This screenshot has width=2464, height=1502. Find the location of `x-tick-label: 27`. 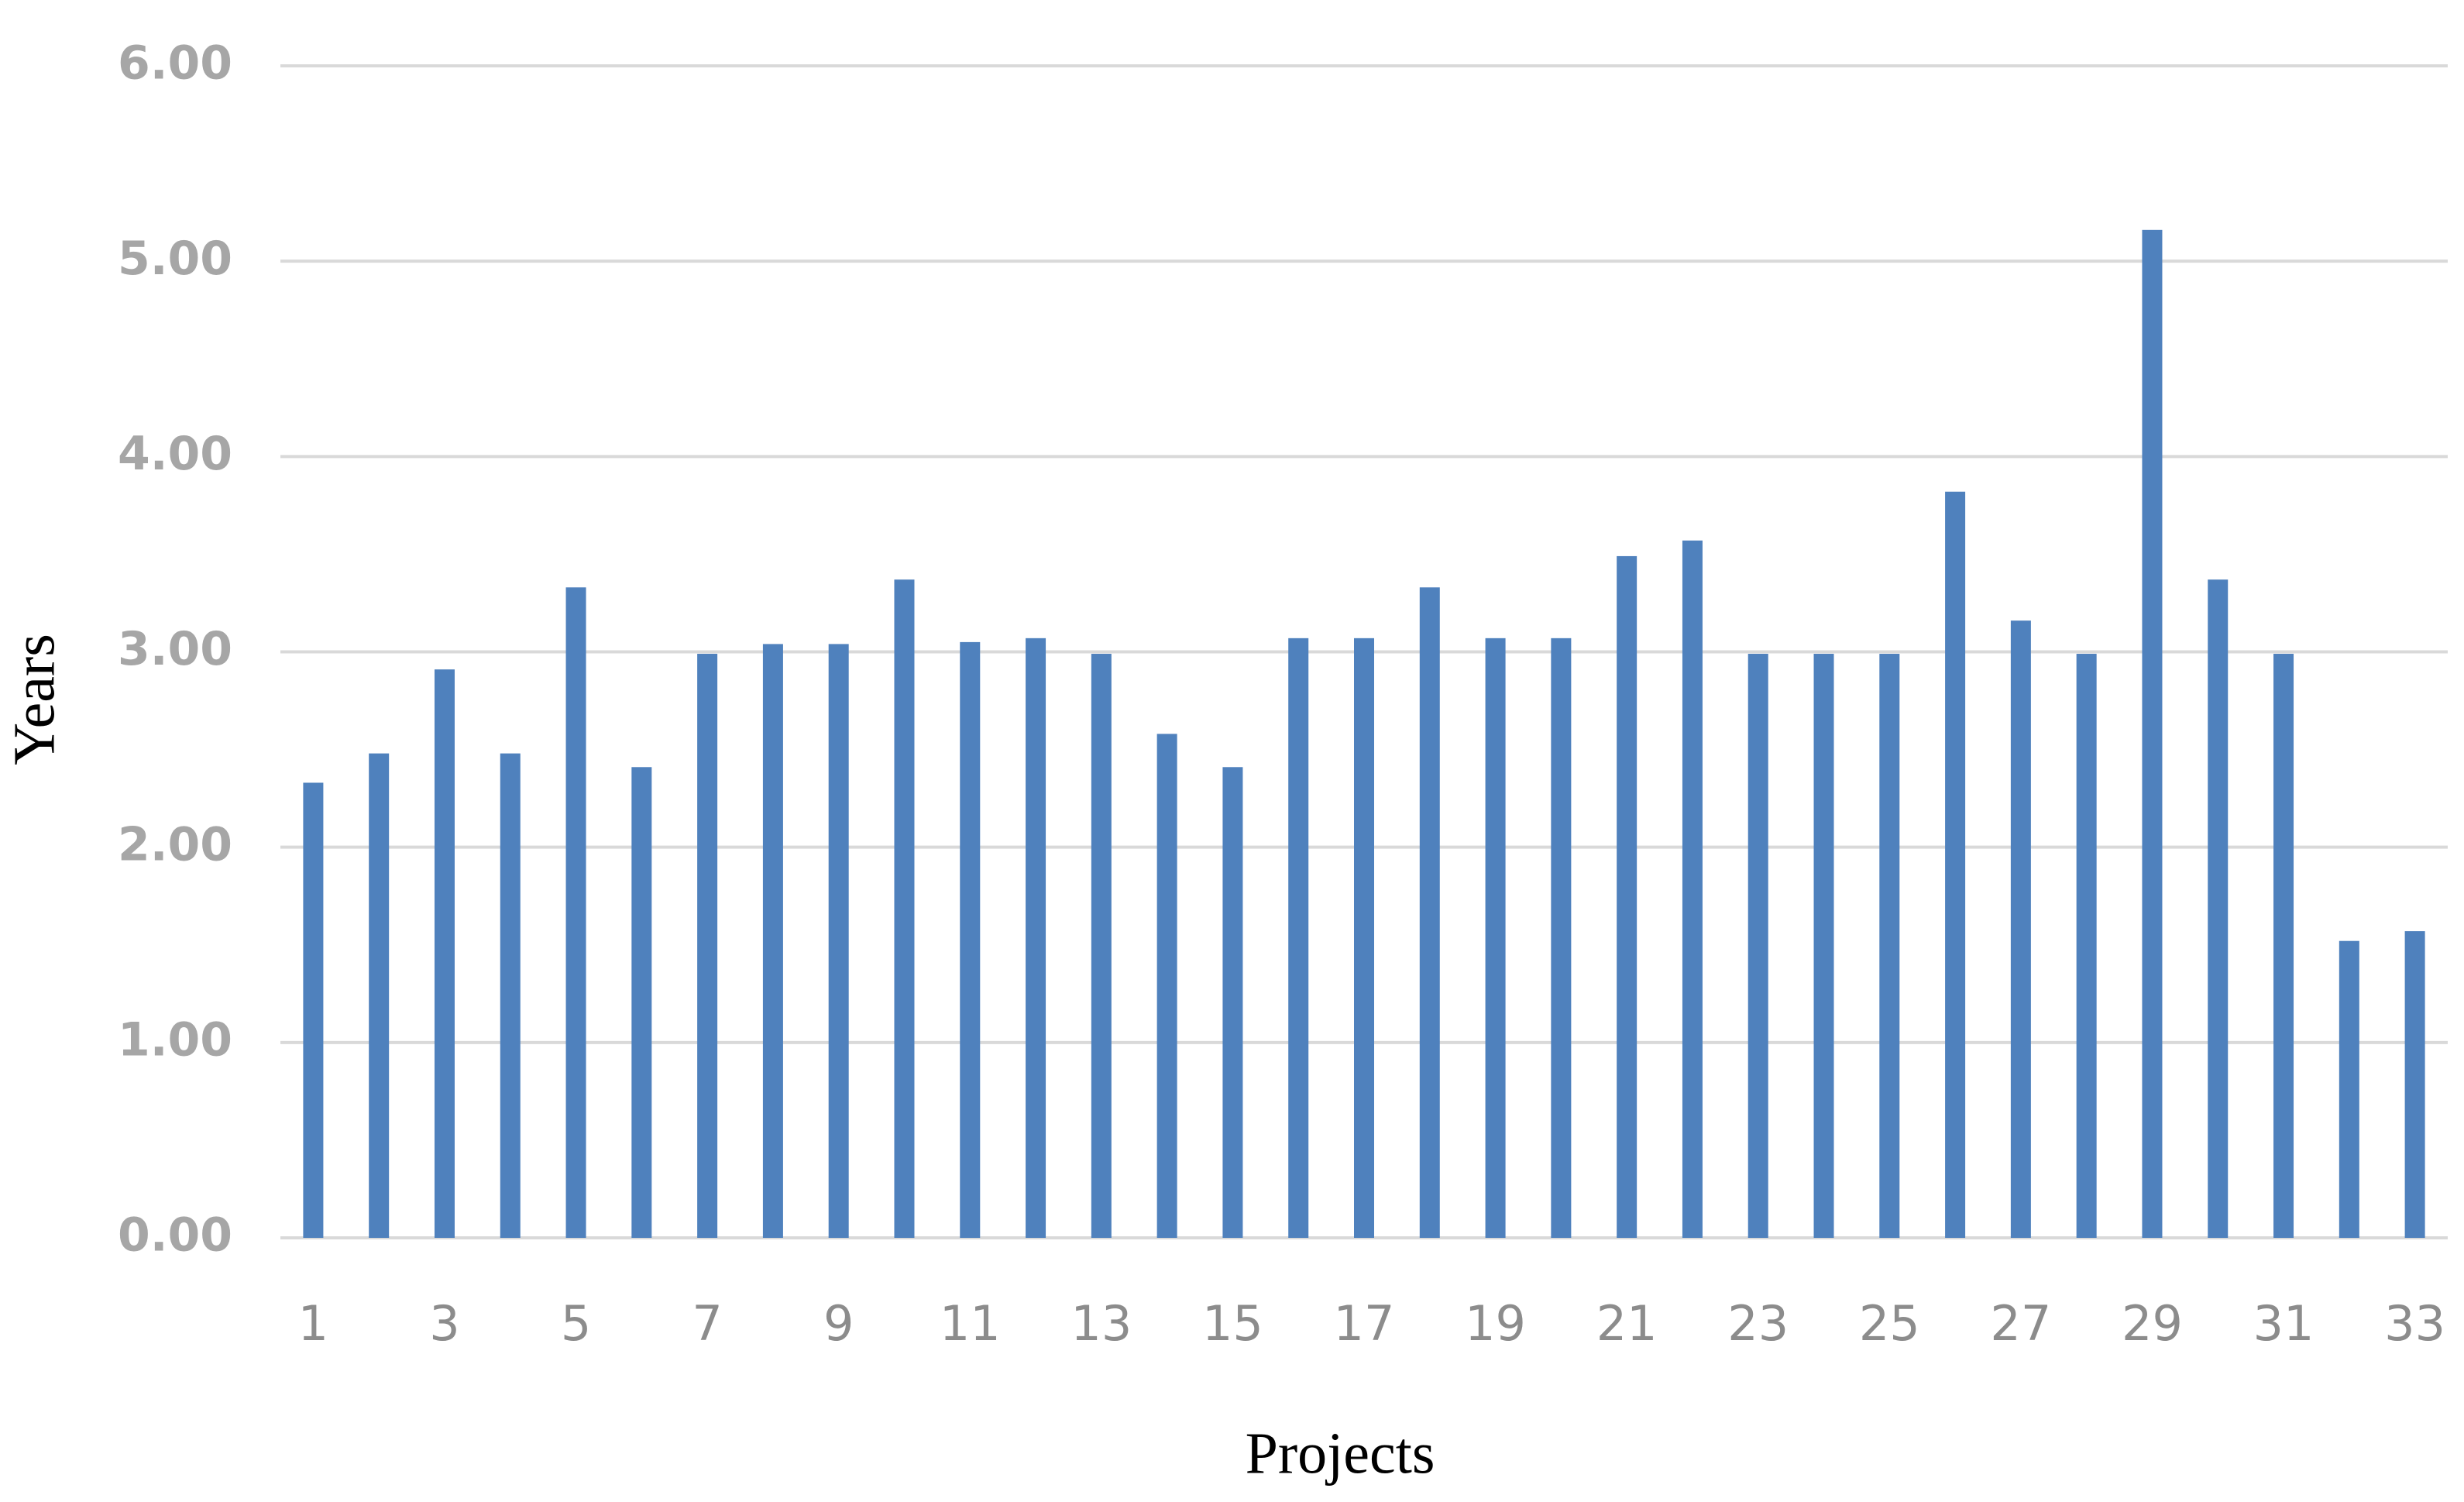

x-tick-label: 27 is located at coordinates (2020, 1323).